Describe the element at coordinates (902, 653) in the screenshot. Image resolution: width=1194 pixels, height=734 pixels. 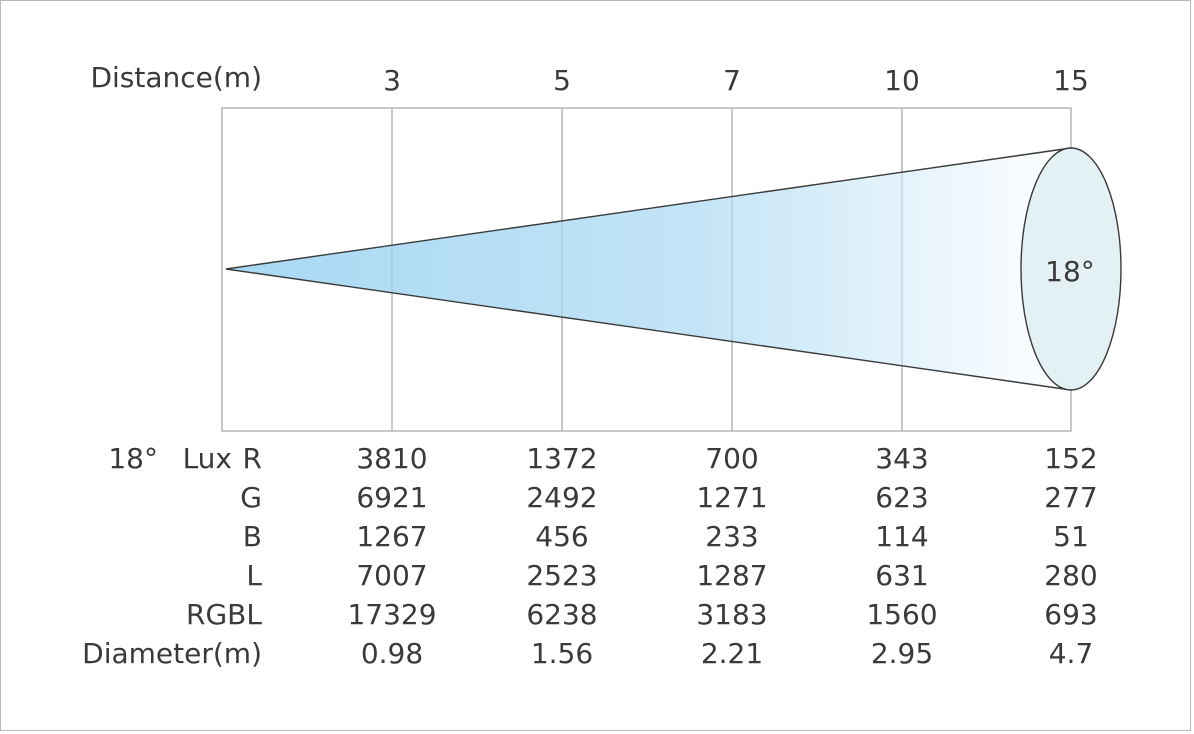
I see `table-cell: 2.95` at that location.